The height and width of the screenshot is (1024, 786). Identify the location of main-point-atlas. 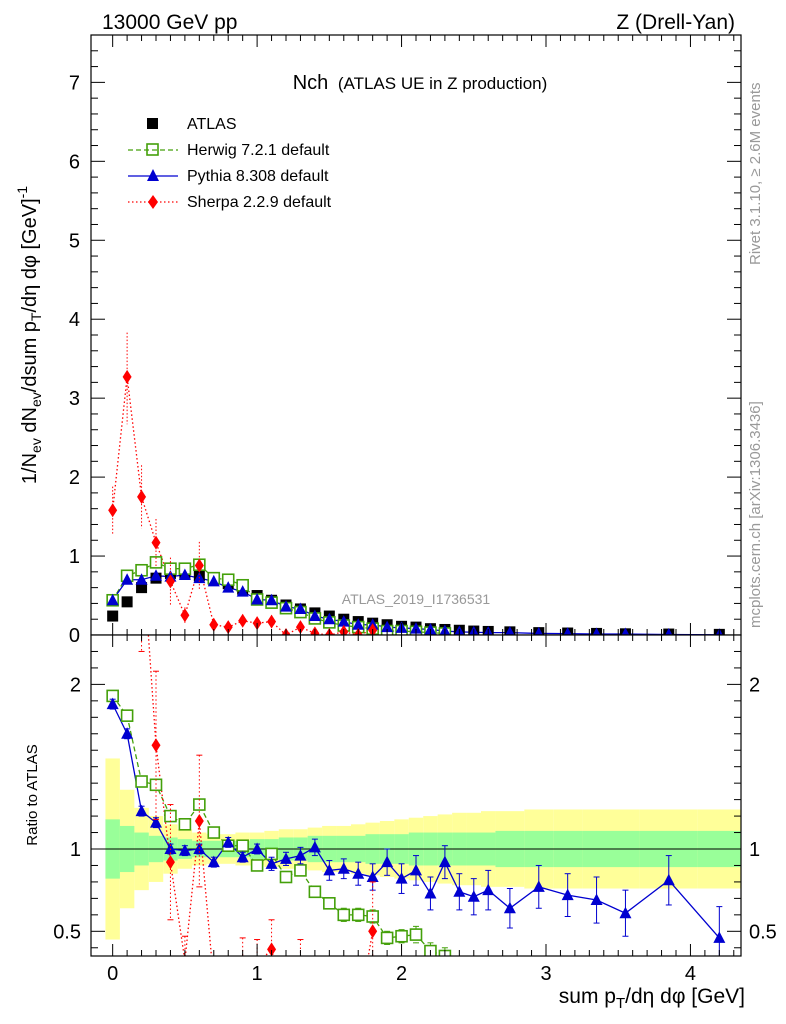
(113, 616).